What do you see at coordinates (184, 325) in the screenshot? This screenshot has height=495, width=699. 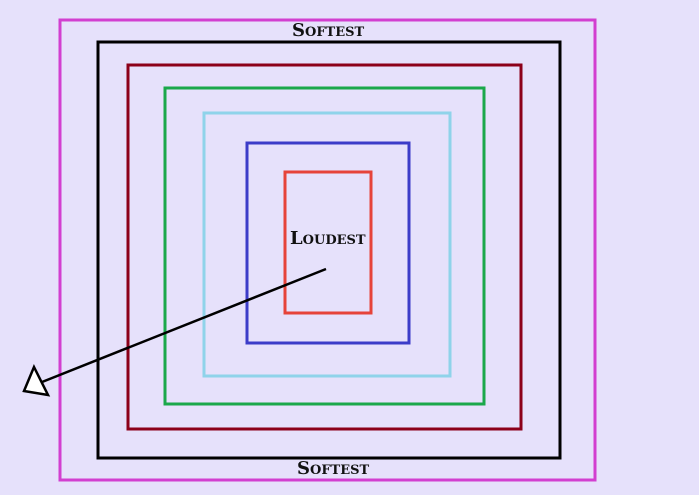 I see `arrow-shaft` at bounding box center [184, 325].